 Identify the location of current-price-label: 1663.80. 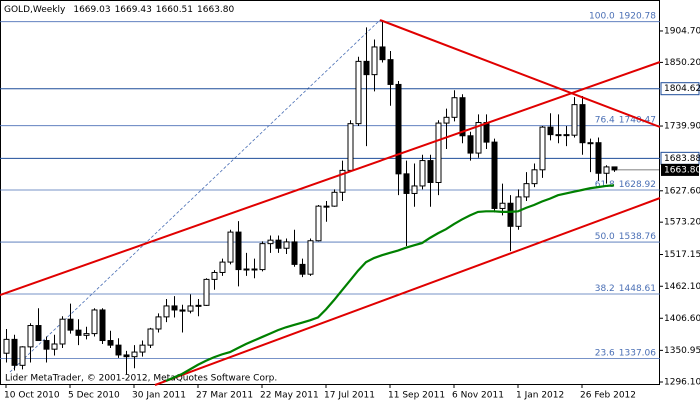
(682, 170).